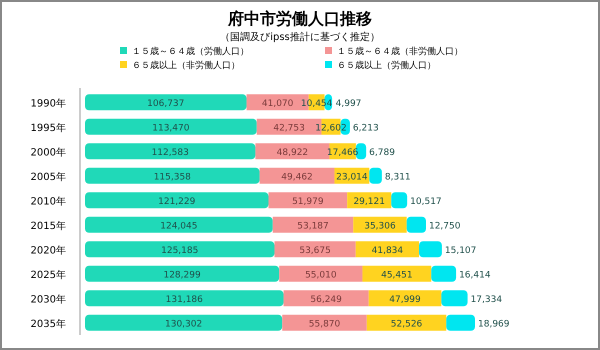  What do you see at coordinates (48, 324) in the screenshot?
I see `y-tick-label: 2035年` at bounding box center [48, 324].